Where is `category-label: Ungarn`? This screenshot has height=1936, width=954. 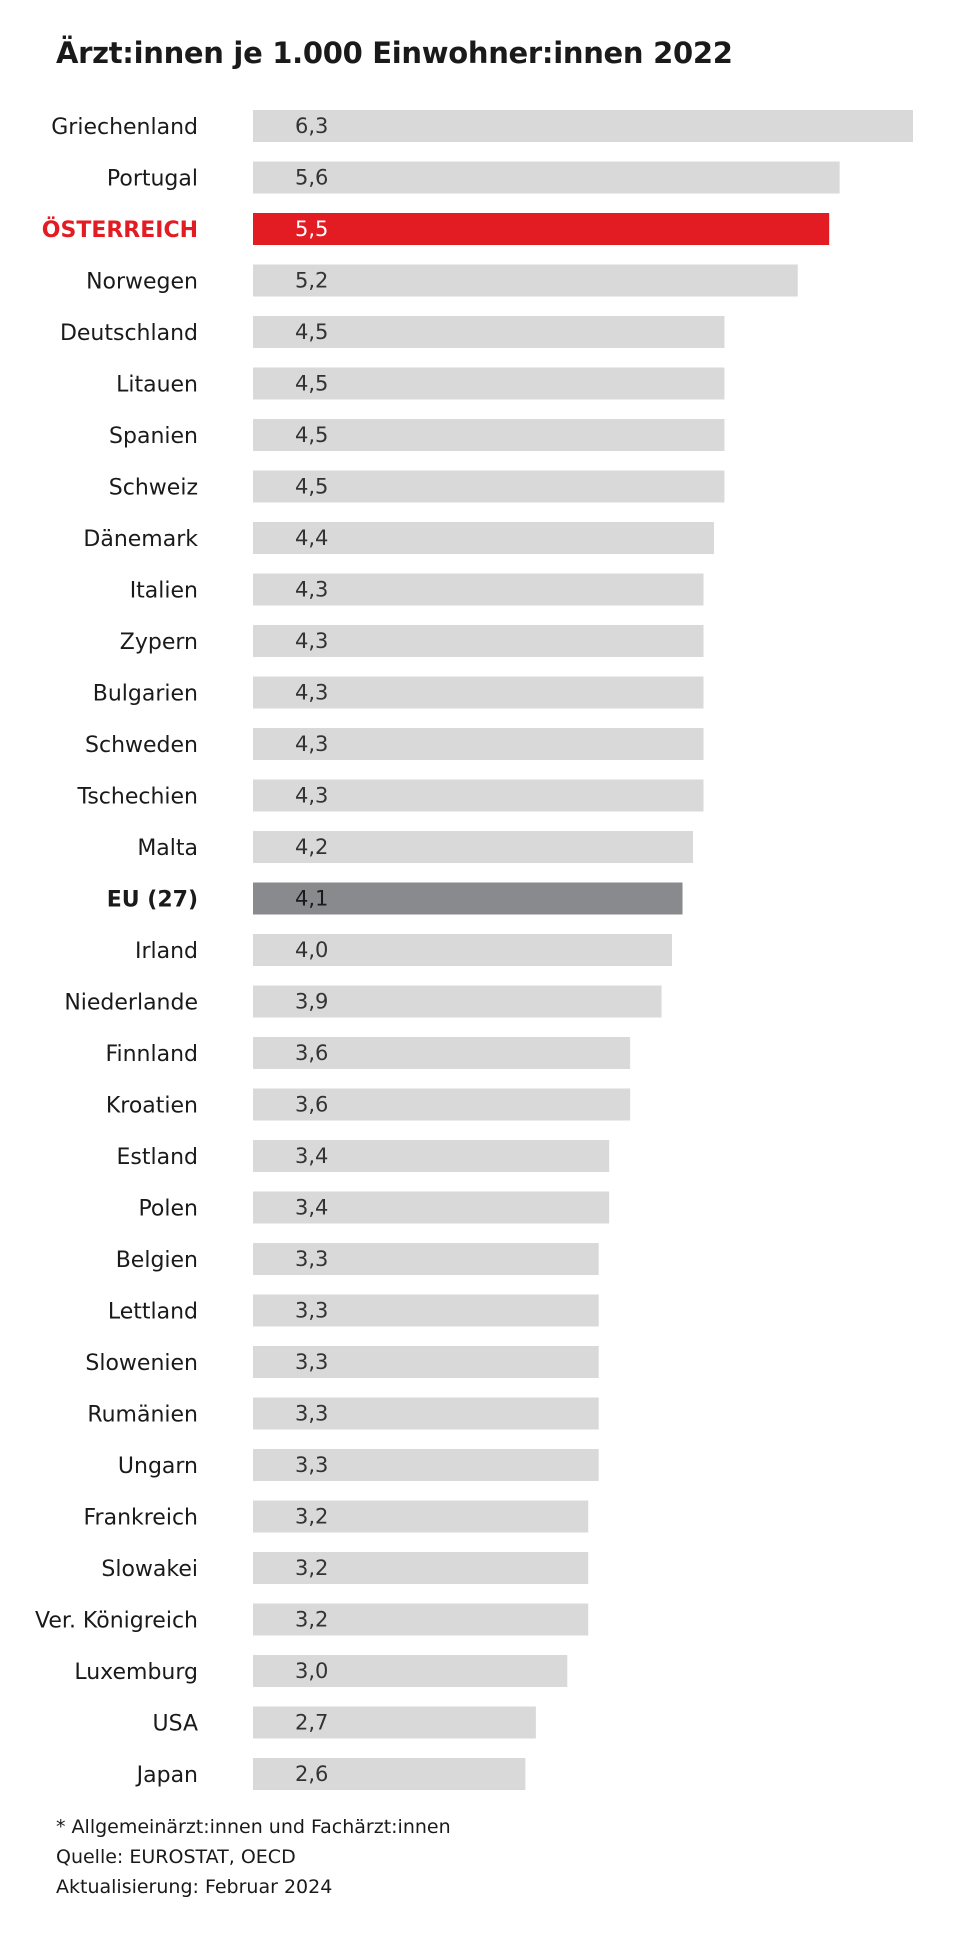 category-label: Ungarn is located at coordinates (158, 1466).